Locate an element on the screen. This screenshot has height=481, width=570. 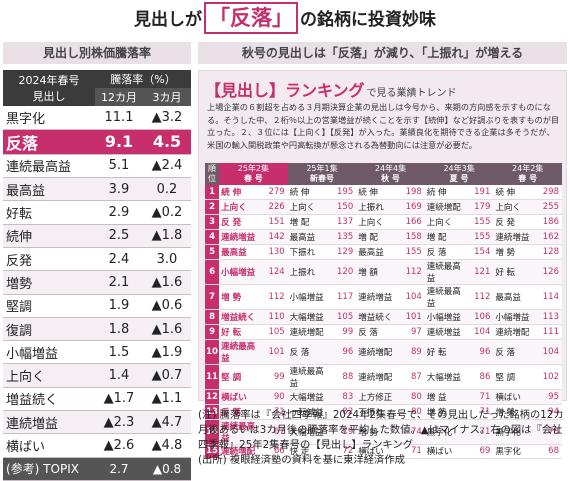
row-3m-value: 4.5 is located at coordinates (167, 142).